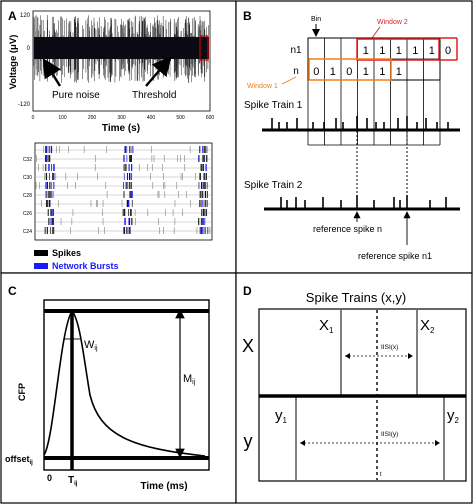  What do you see at coordinates (432, 51) in the screenshot?
I see `n1-bin-8: 1` at bounding box center [432, 51].